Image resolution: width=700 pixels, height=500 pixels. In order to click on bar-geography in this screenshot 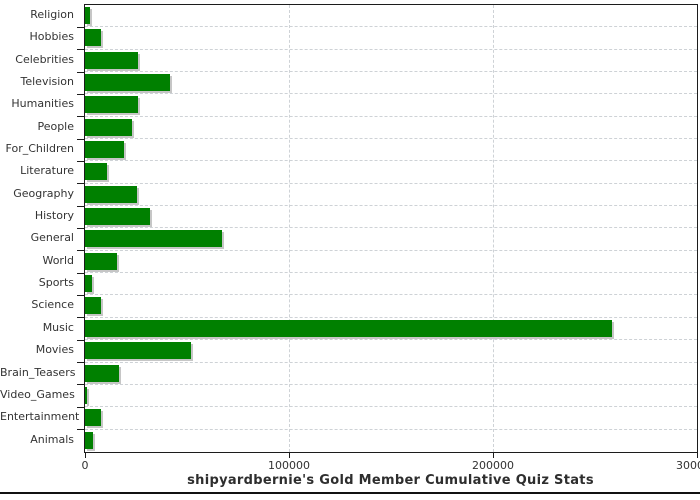, I will do `click(111, 194)`.